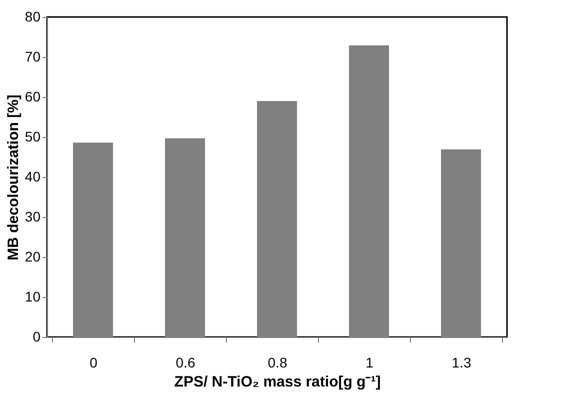 Image resolution: width=569 pixels, height=410 pixels. I want to click on x-axis-title: ZPS/ N-TiO₂ mass ratio[g g⁻¹], so click(277, 382).